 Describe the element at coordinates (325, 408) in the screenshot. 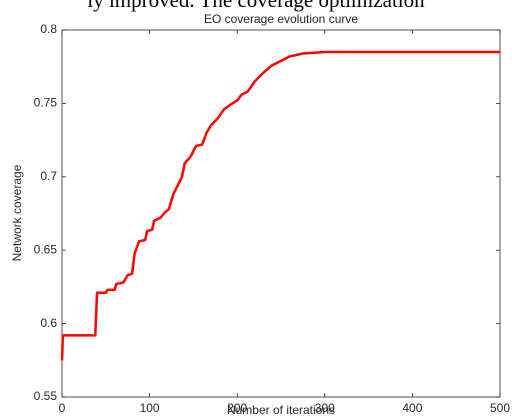

I see `x-tick-label: 300` at that location.